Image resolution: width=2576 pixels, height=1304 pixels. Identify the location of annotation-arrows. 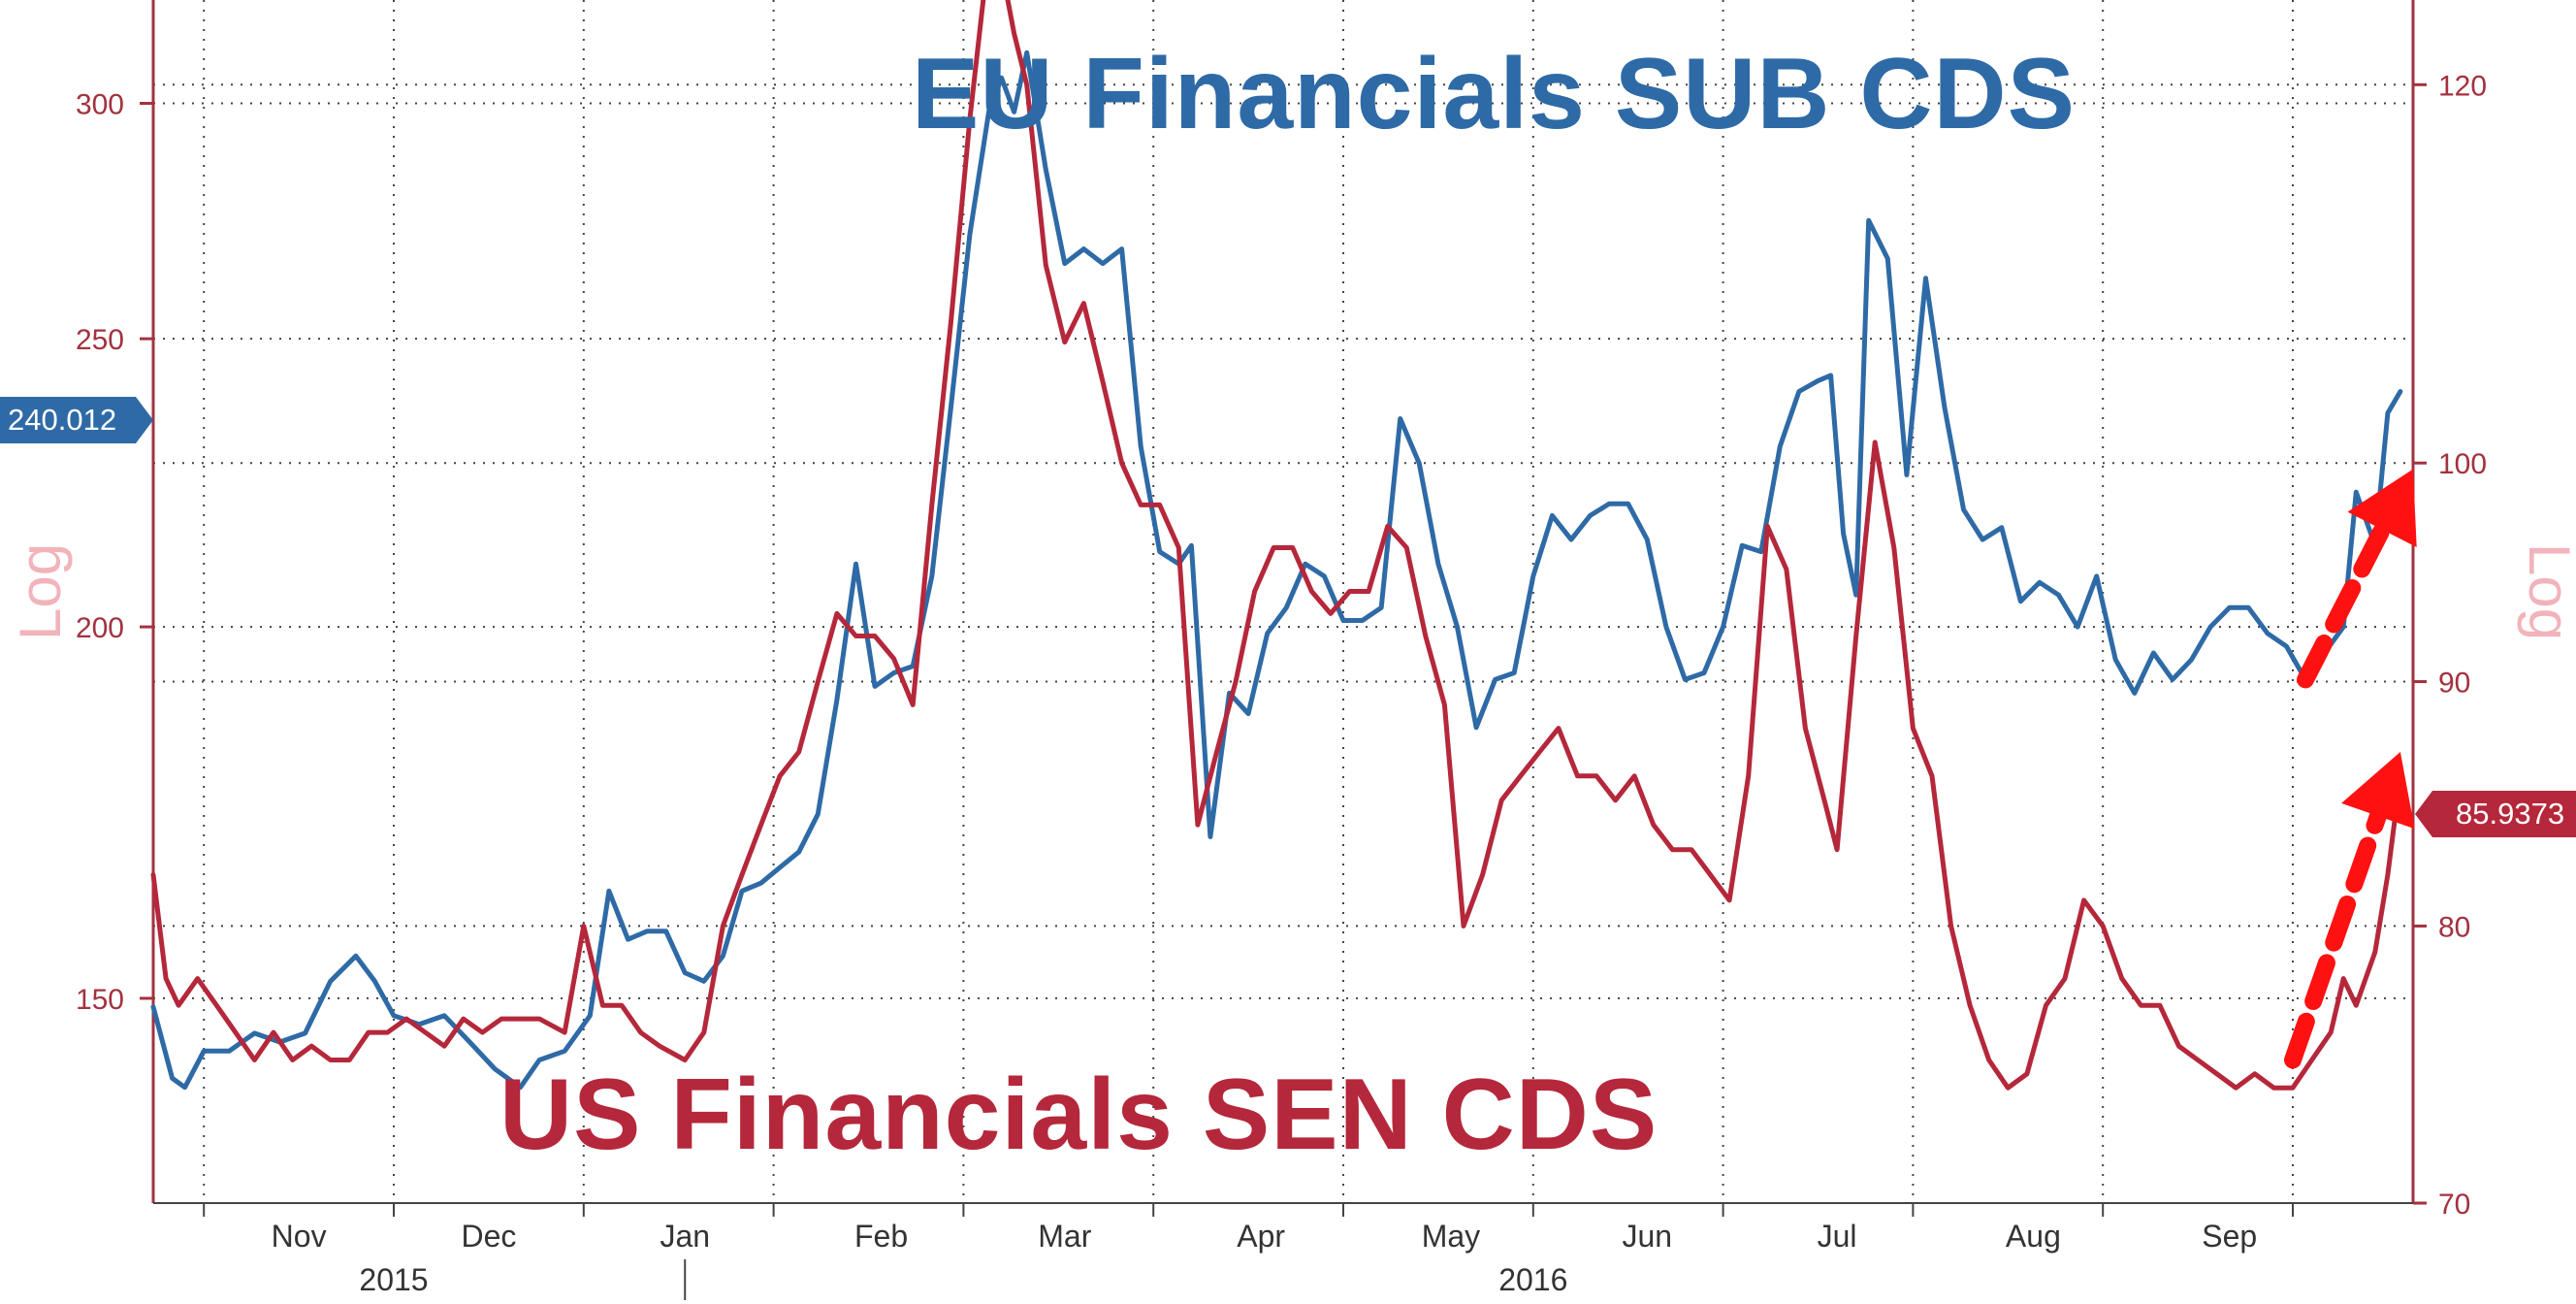
(2350, 769).